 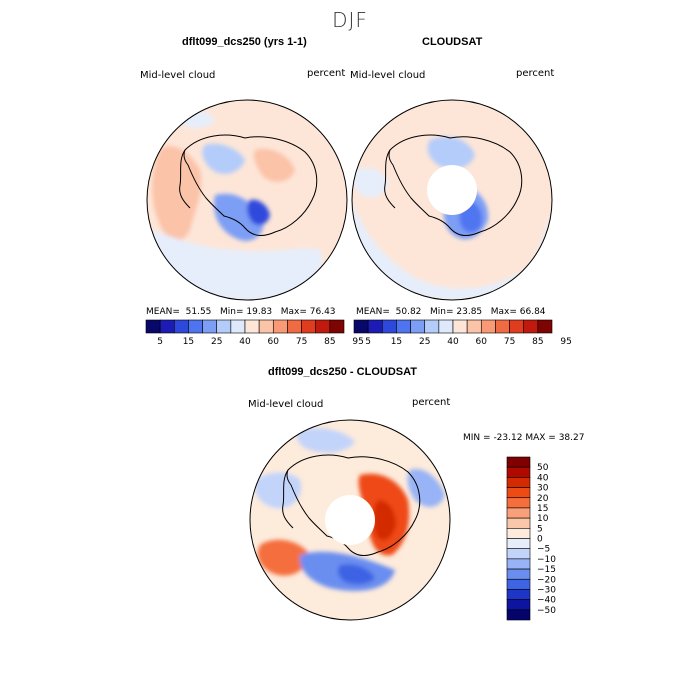 What do you see at coordinates (258, 212) in the screenshot?
I see `panel1-region-deep-blue` at bounding box center [258, 212].